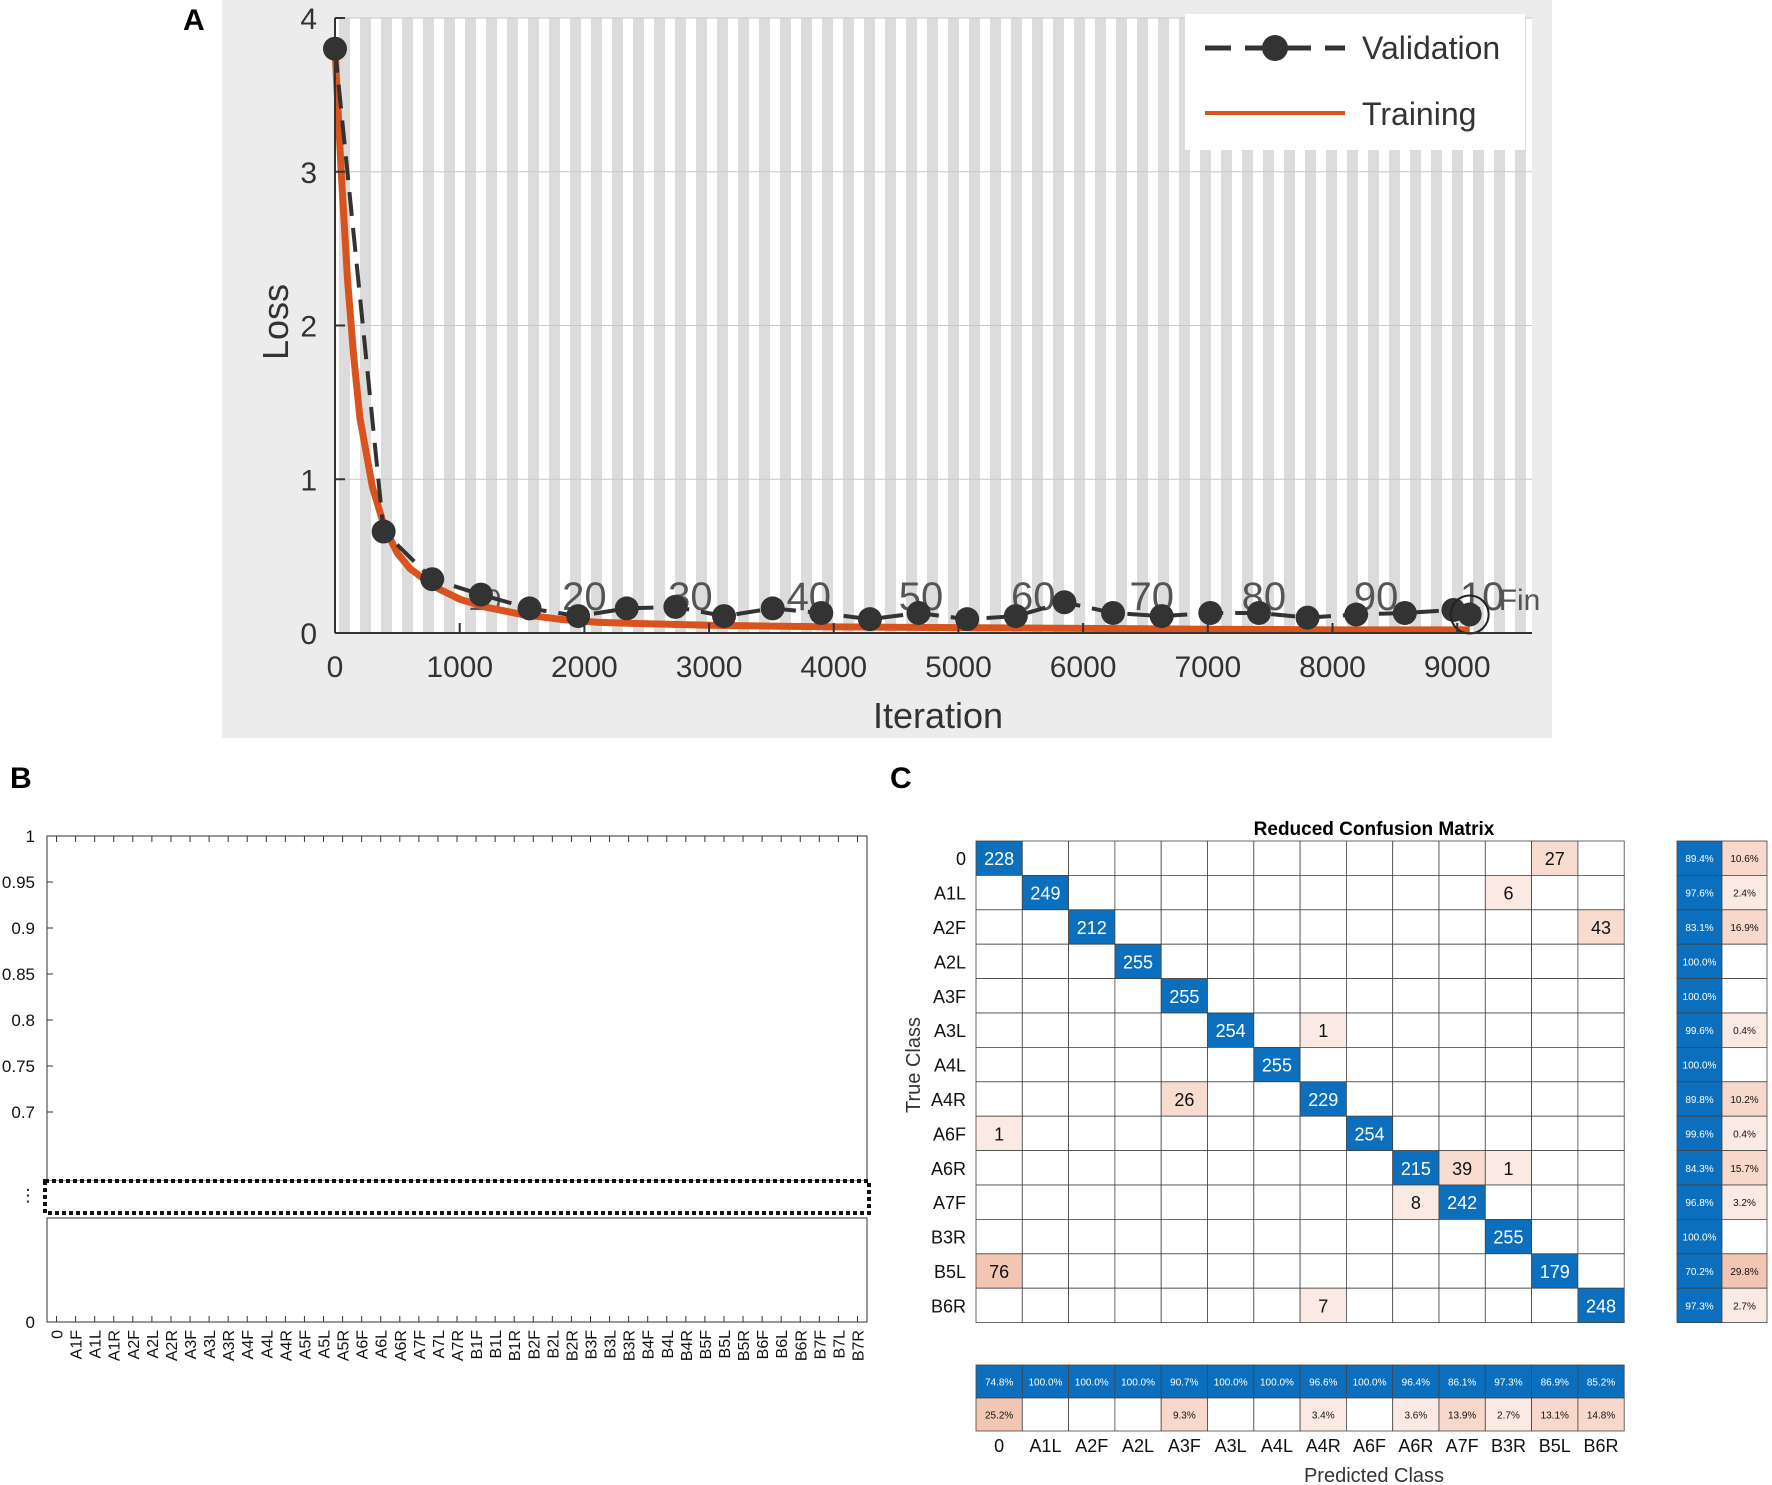 The width and height of the screenshot is (1772, 1485). Describe the element at coordinates (999, 1416) in the screenshot. I see `column-error-text: 25.2%` at that location.